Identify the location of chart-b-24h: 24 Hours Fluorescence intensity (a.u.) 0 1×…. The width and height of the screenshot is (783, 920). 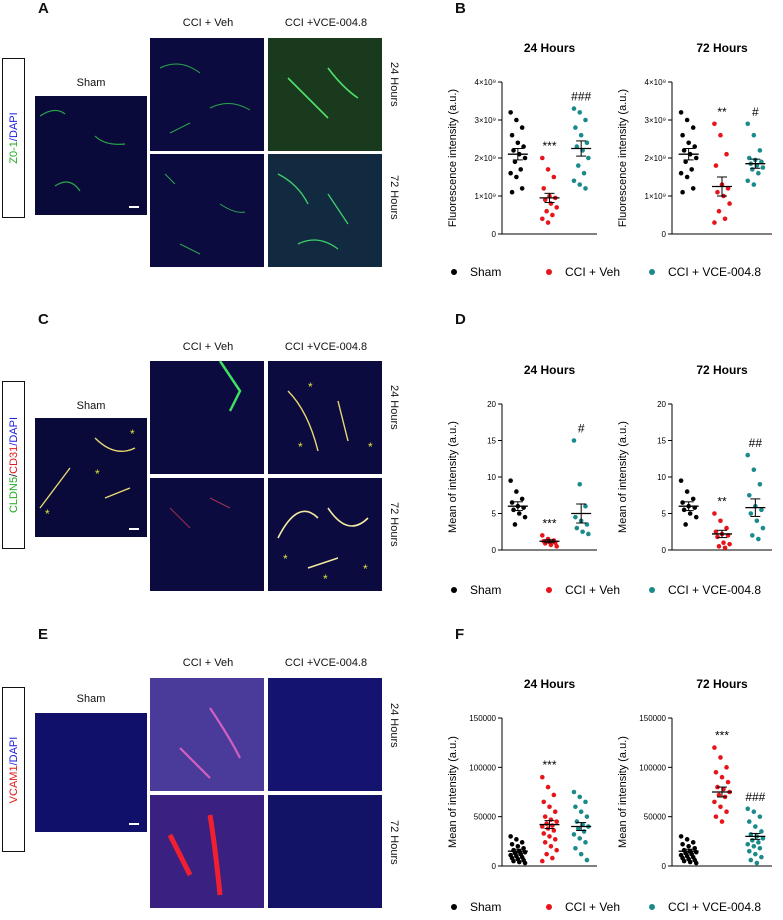
(522, 140).